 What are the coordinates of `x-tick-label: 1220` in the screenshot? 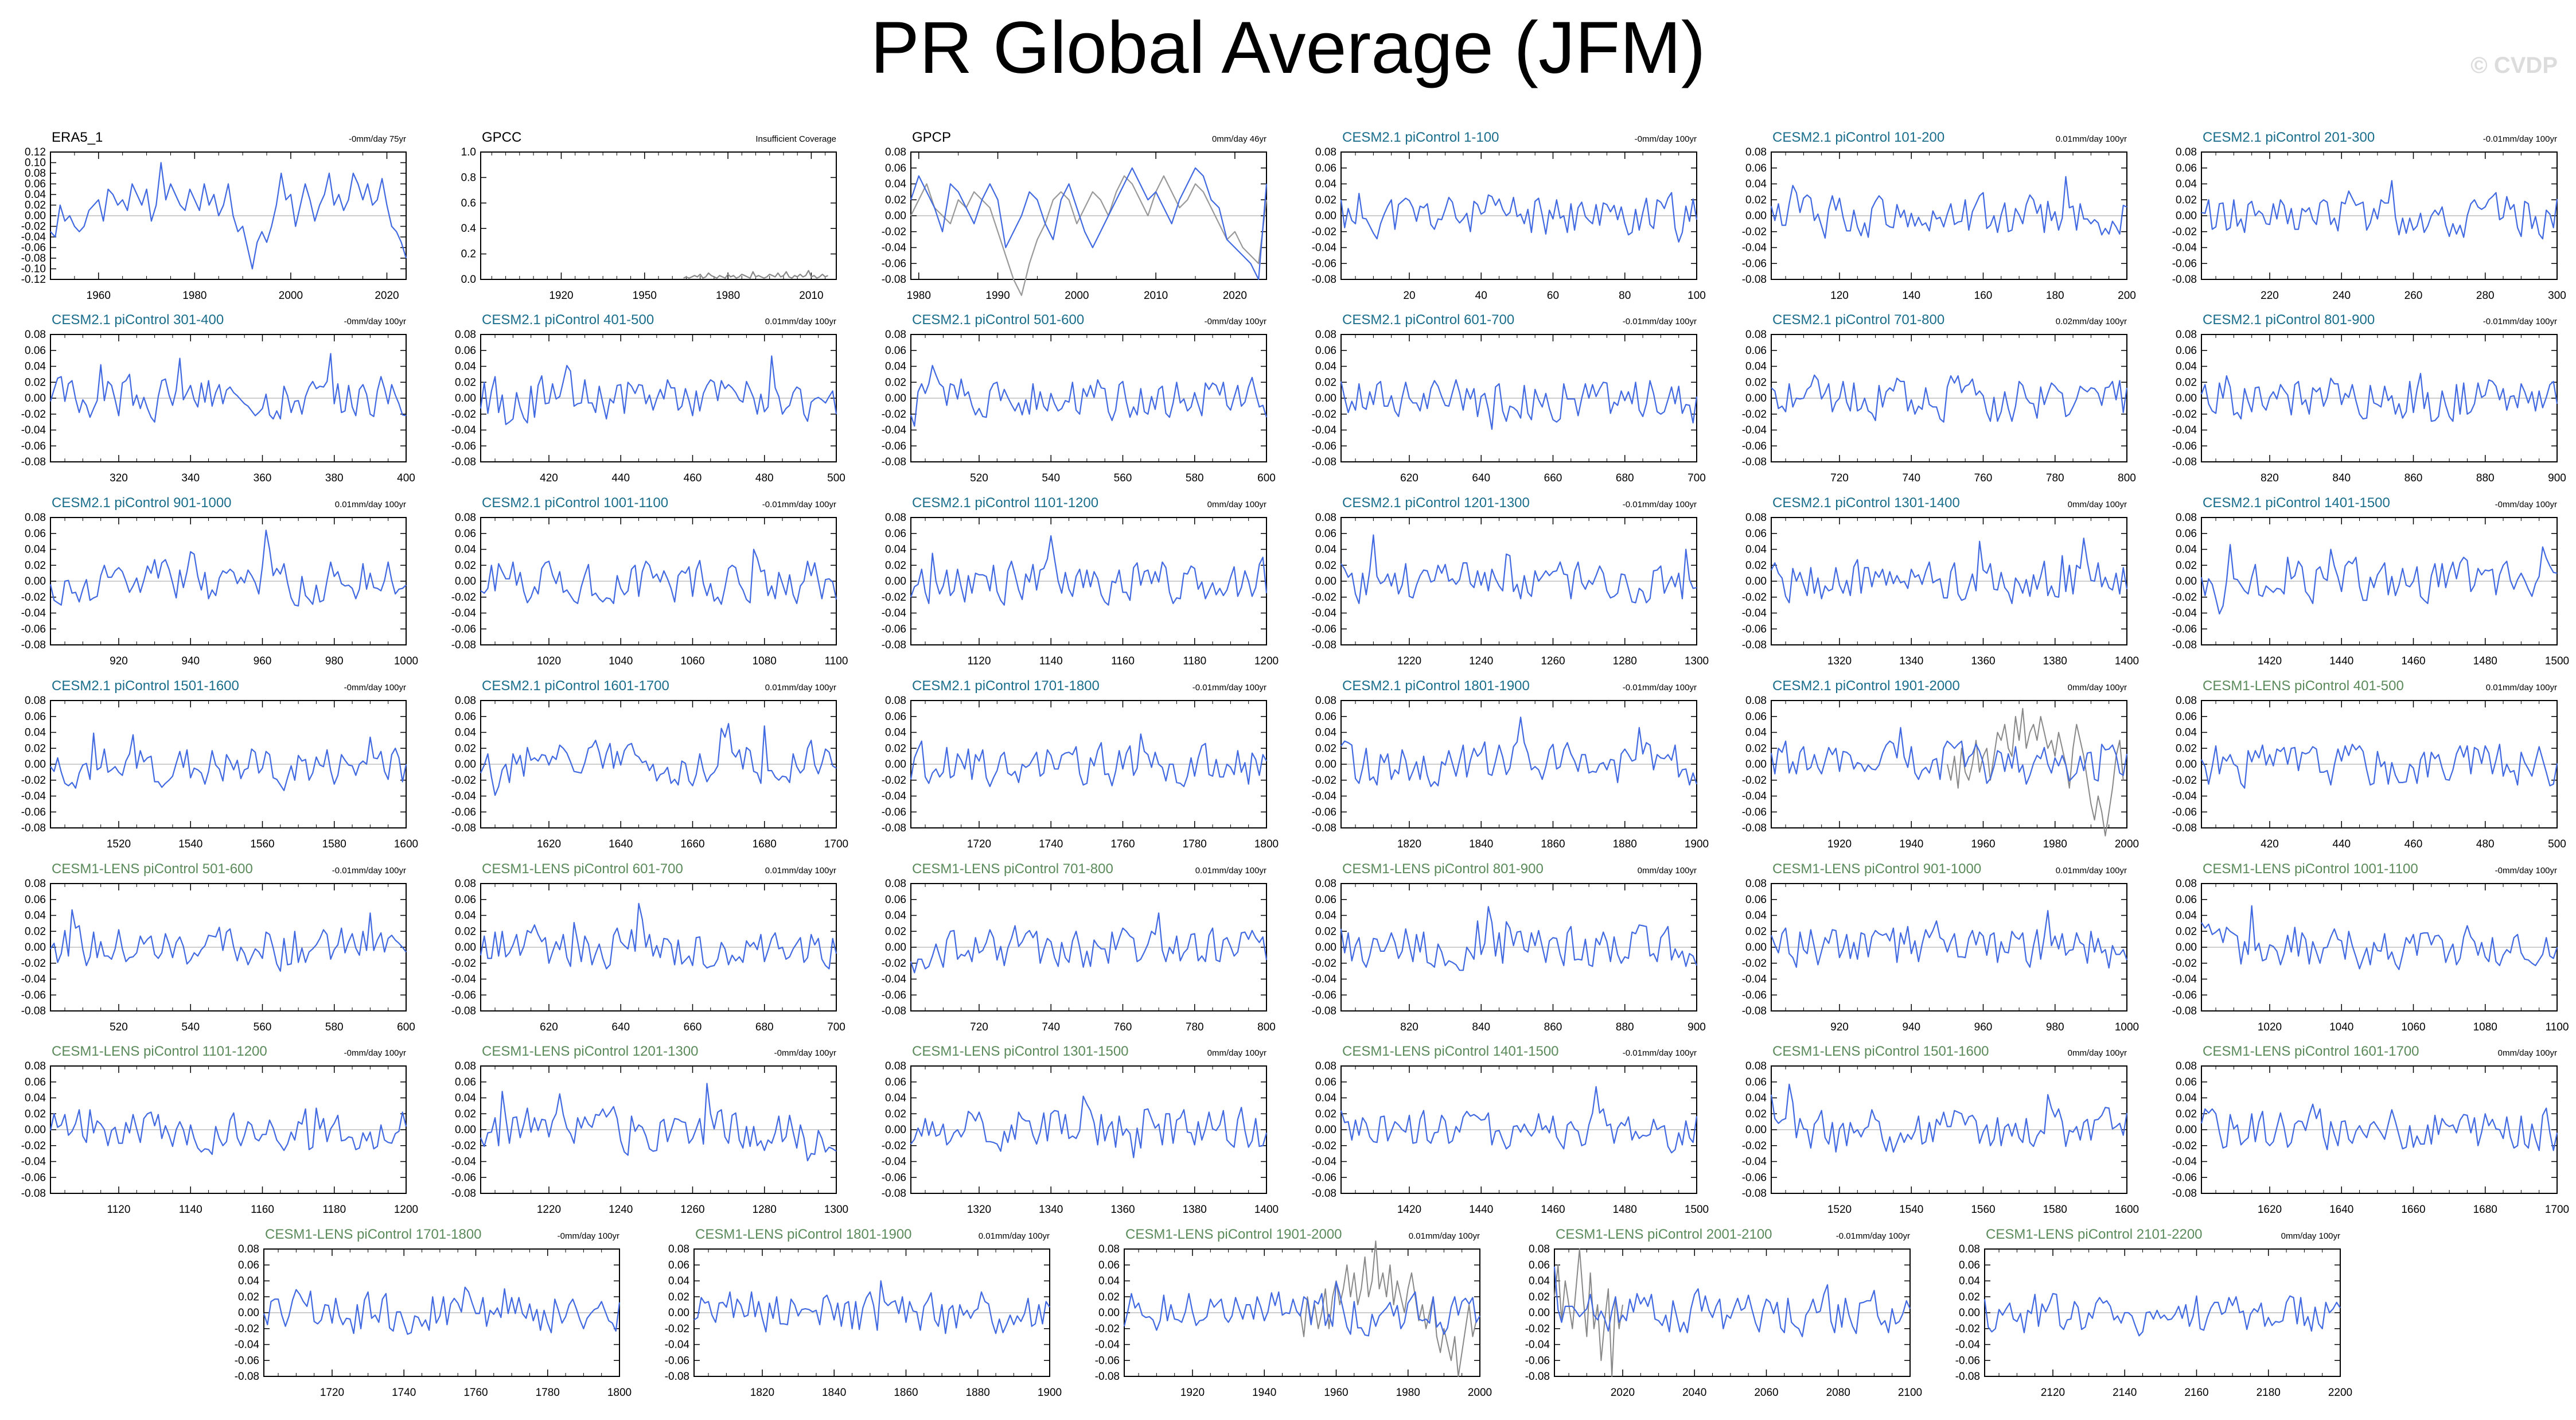 It's located at (549, 1210).